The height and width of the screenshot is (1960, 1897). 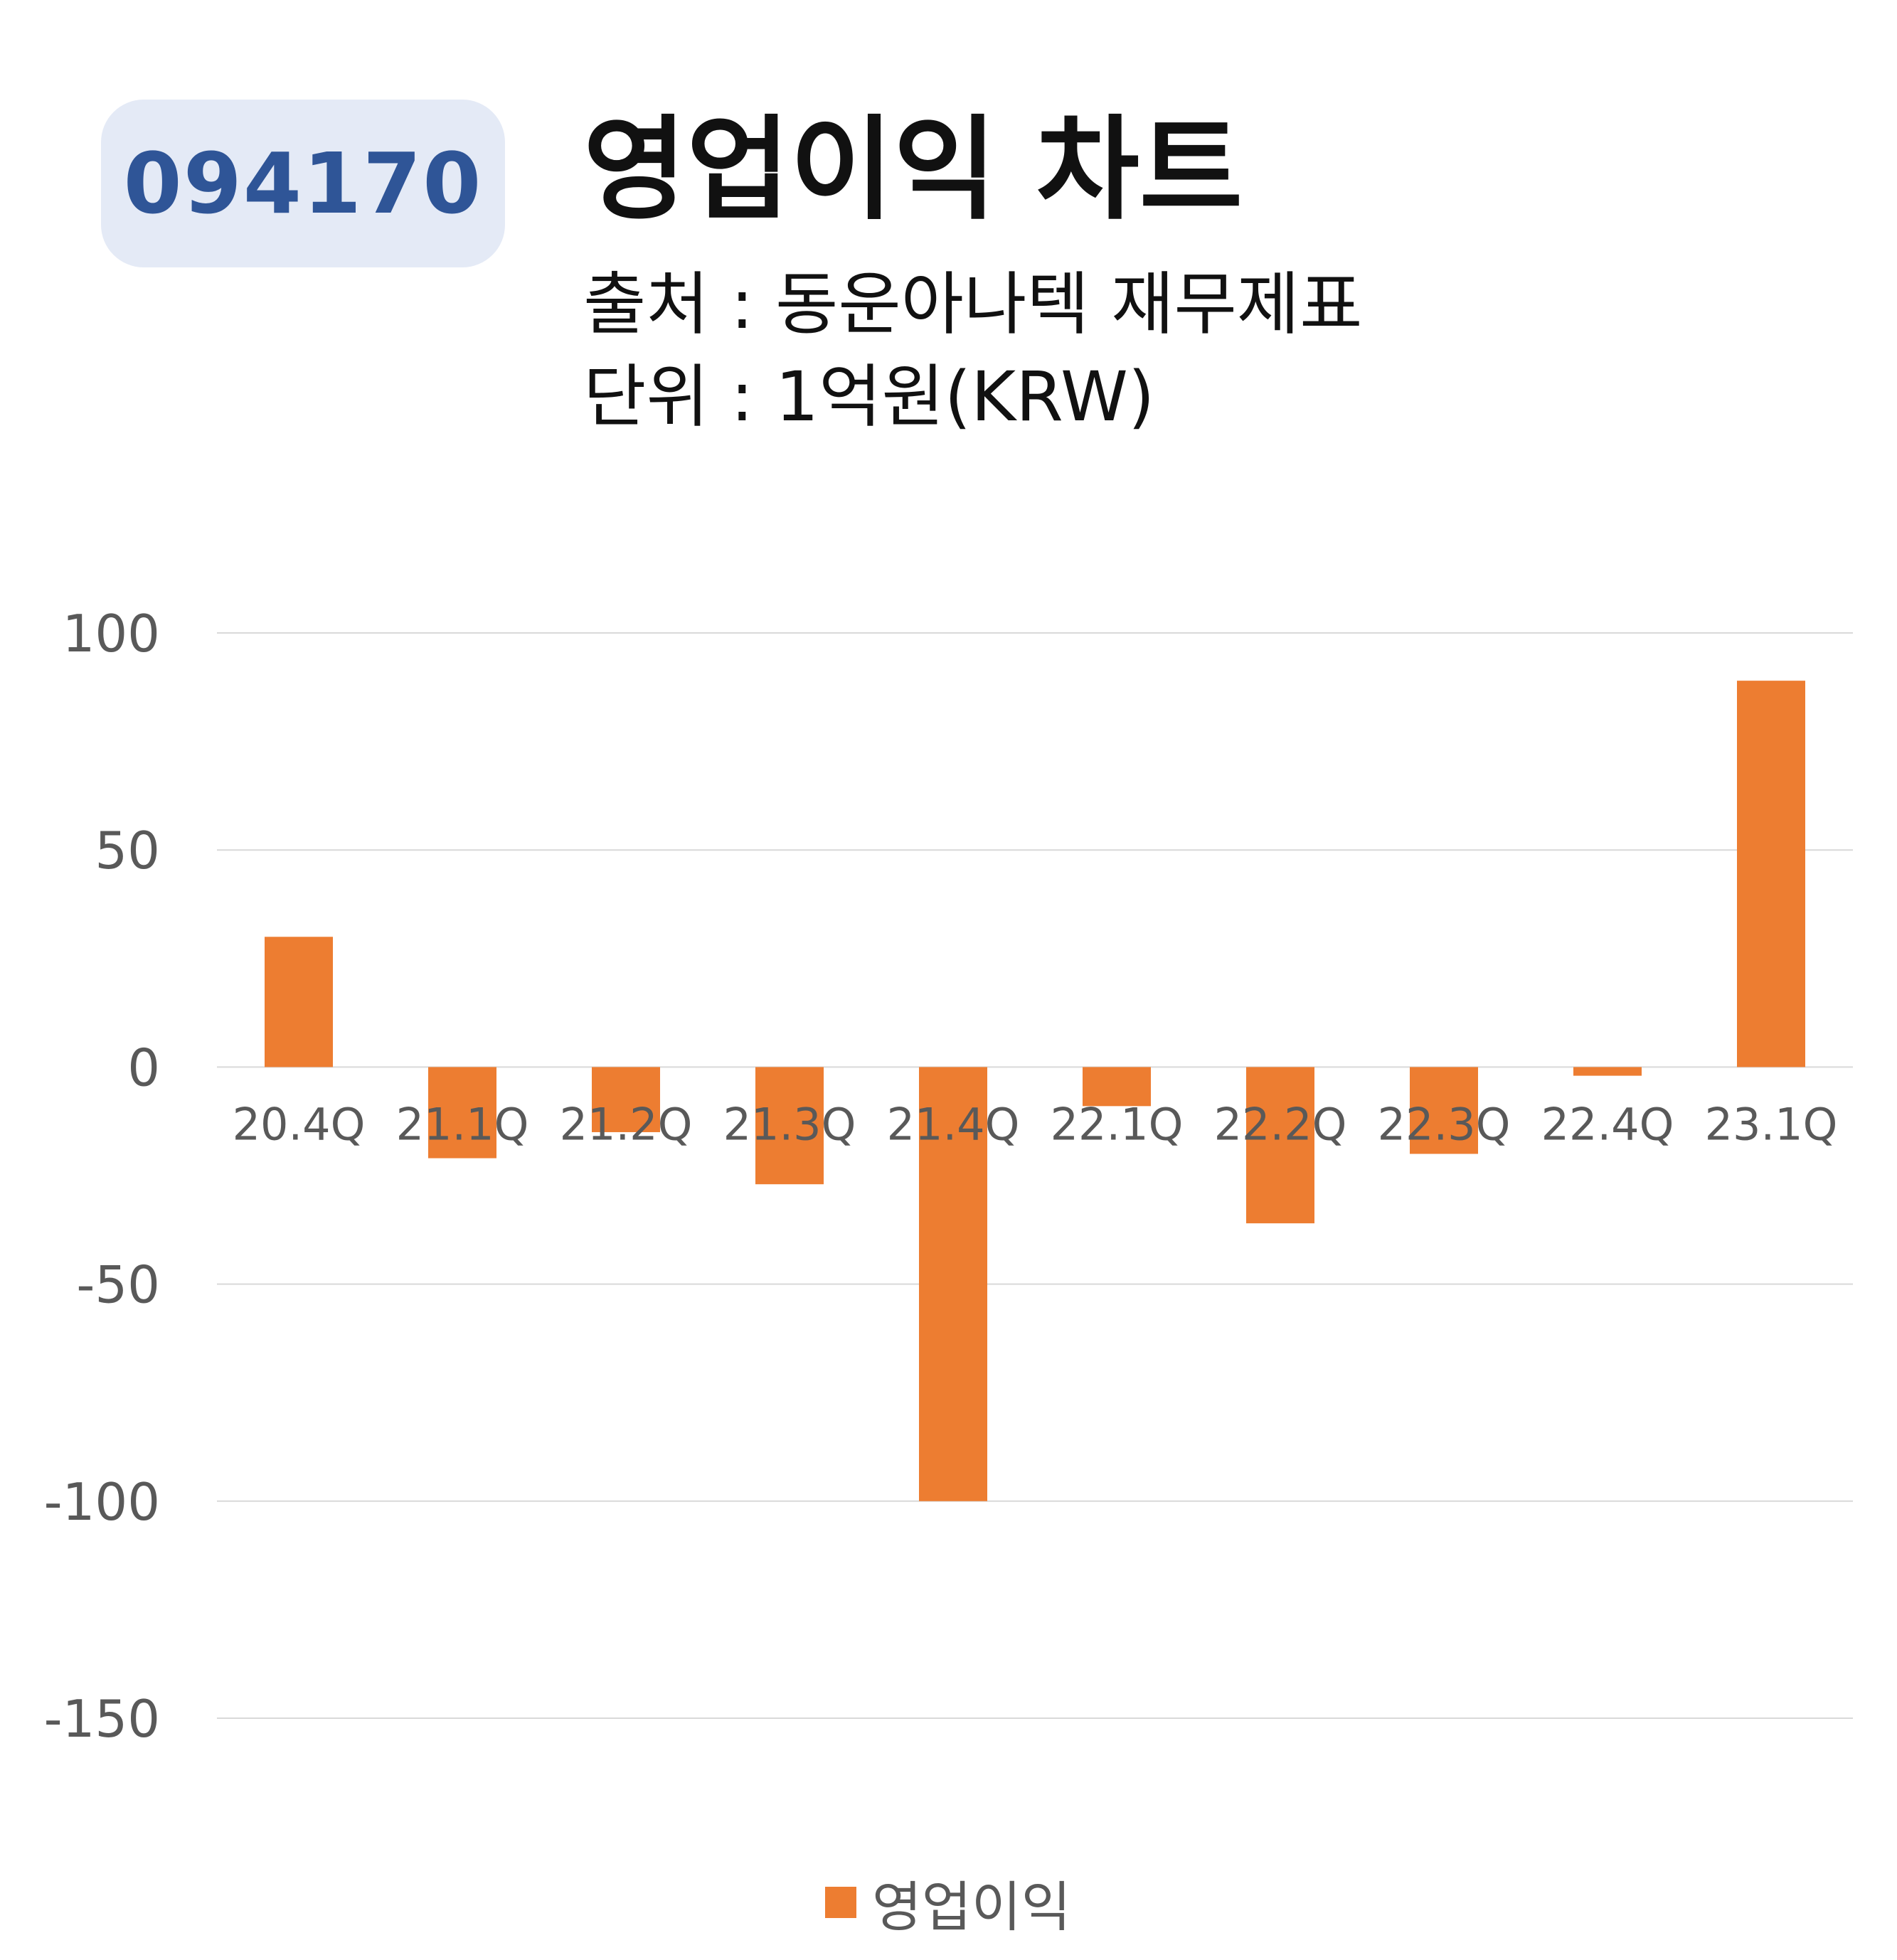 What do you see at coordinates (102, 1719) in the screenshot?
I see `y-tick-label: -150` at bounding box center [102, 1719].